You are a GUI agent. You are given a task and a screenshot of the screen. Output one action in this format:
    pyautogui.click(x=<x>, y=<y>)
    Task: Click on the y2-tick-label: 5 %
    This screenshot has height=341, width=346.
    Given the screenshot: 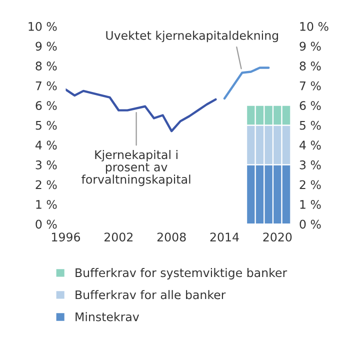 What is the action you would take?
    pyautogui.click(x=310, y=125)
    